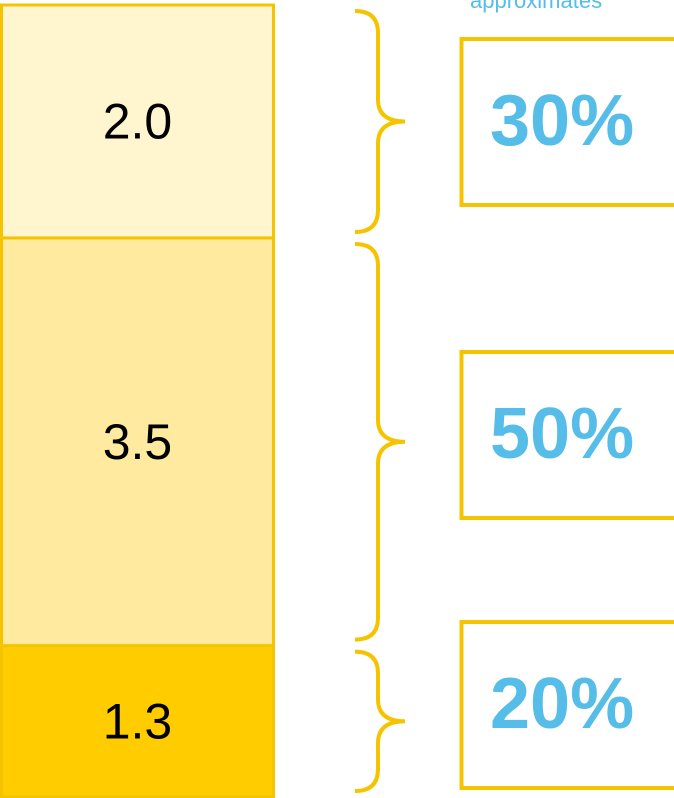 The height and width of the screenshot is (798, 674). I want to click on segment-label: 2.0, so click(138, 122).